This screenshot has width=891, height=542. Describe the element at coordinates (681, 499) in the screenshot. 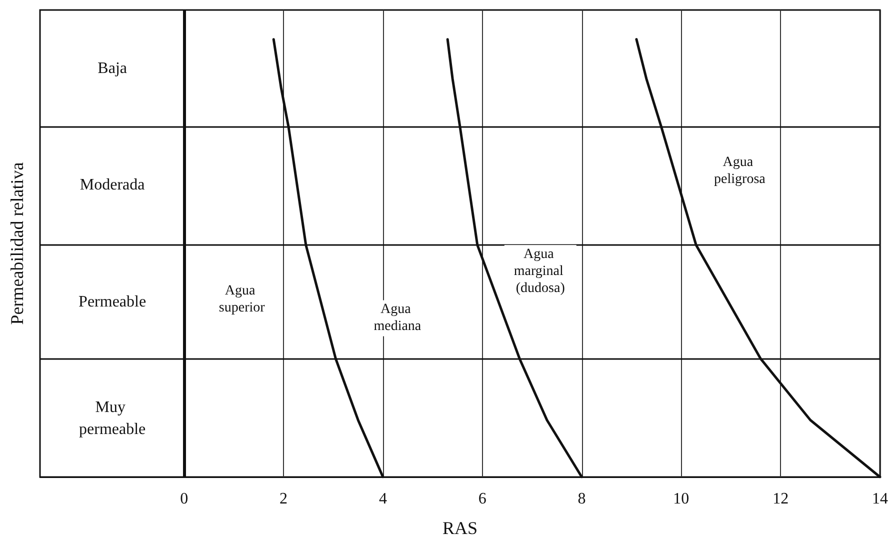

I see `x-tick-label: 10` at that location.